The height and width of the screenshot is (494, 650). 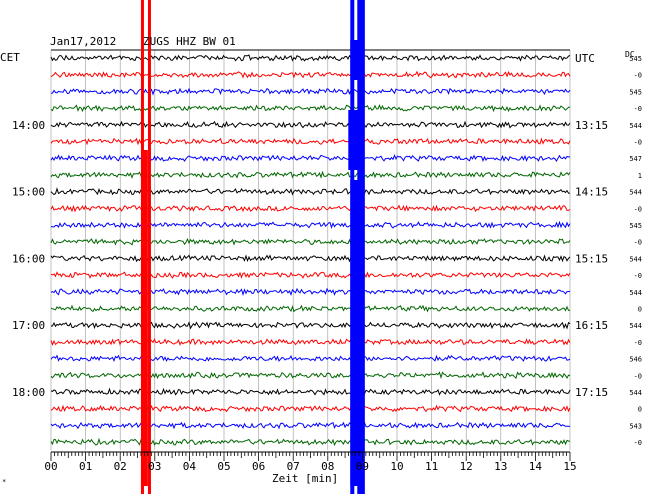 I want to click on left-time-label: 18:00, so click(x=28, y=392).